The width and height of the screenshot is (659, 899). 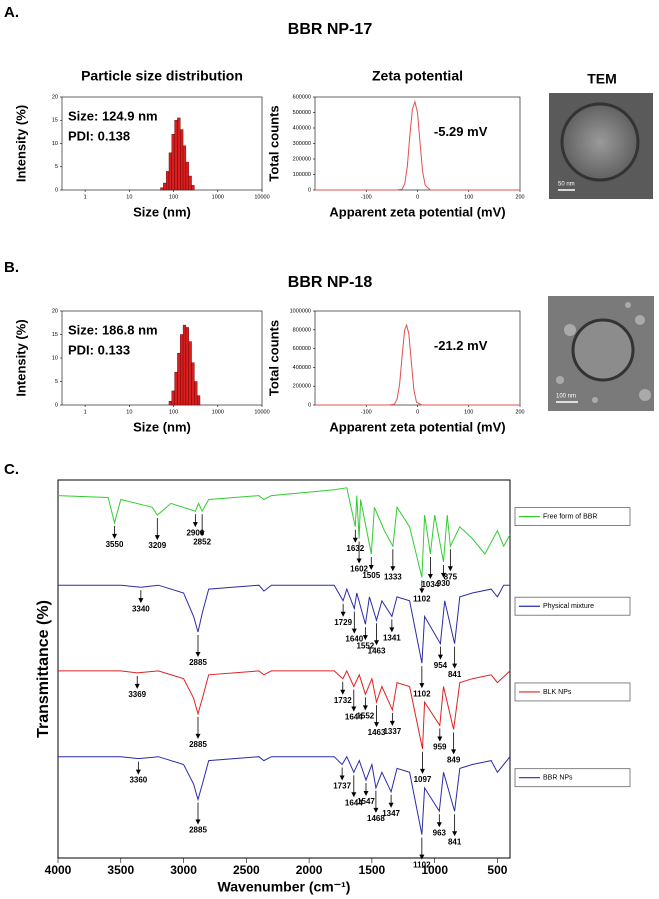 What do you see at coordinates (572, 516) in the screenshot?
I see `legend-box` at bounding box center [572, 516].